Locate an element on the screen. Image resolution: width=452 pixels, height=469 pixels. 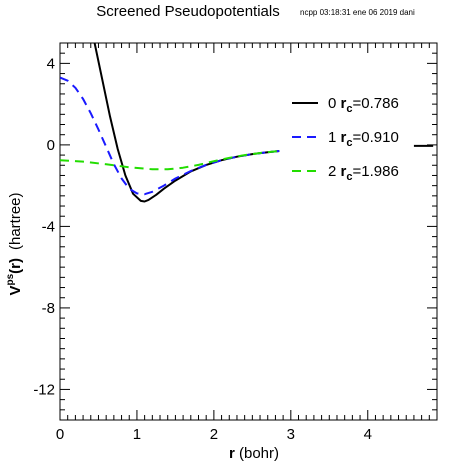
y-axis-label-arg: (r) is located at coordinates (15, 266).